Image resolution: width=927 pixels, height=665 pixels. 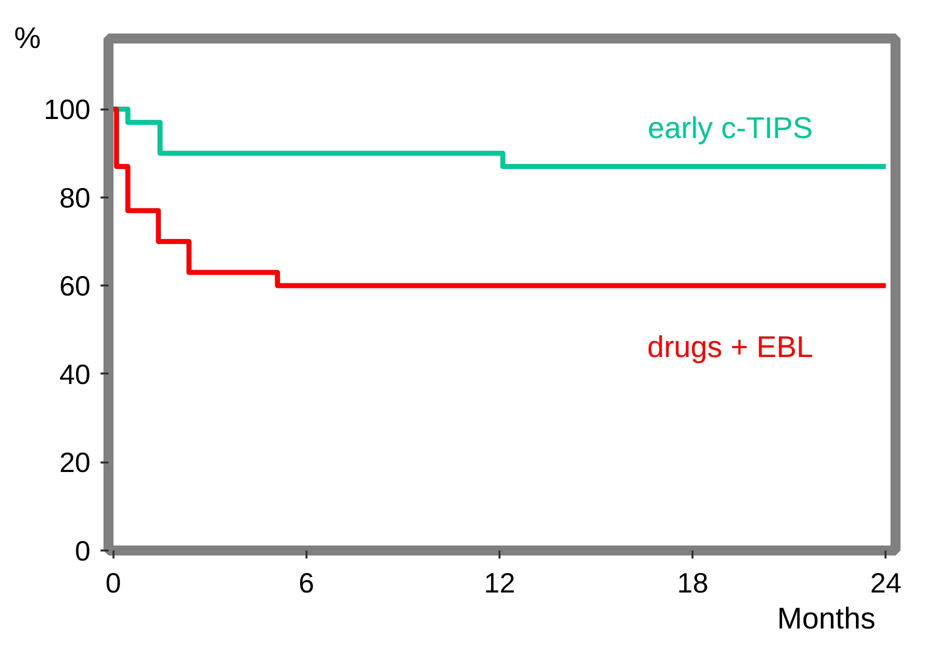 I want to click on x-tick-label: 12, so click(x=500, y=583).